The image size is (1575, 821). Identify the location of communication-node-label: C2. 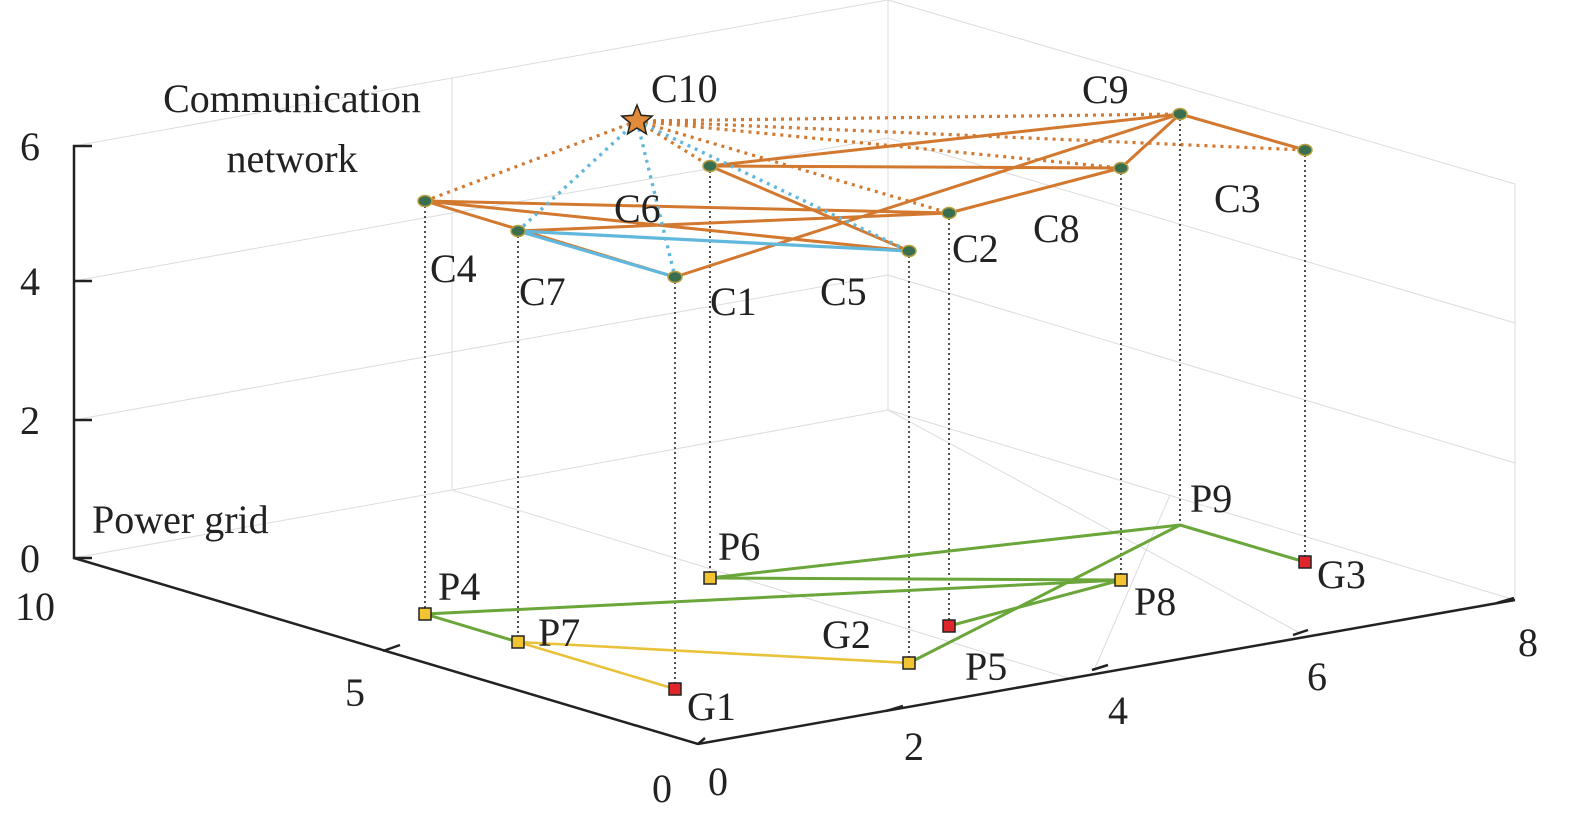
(975, 248).